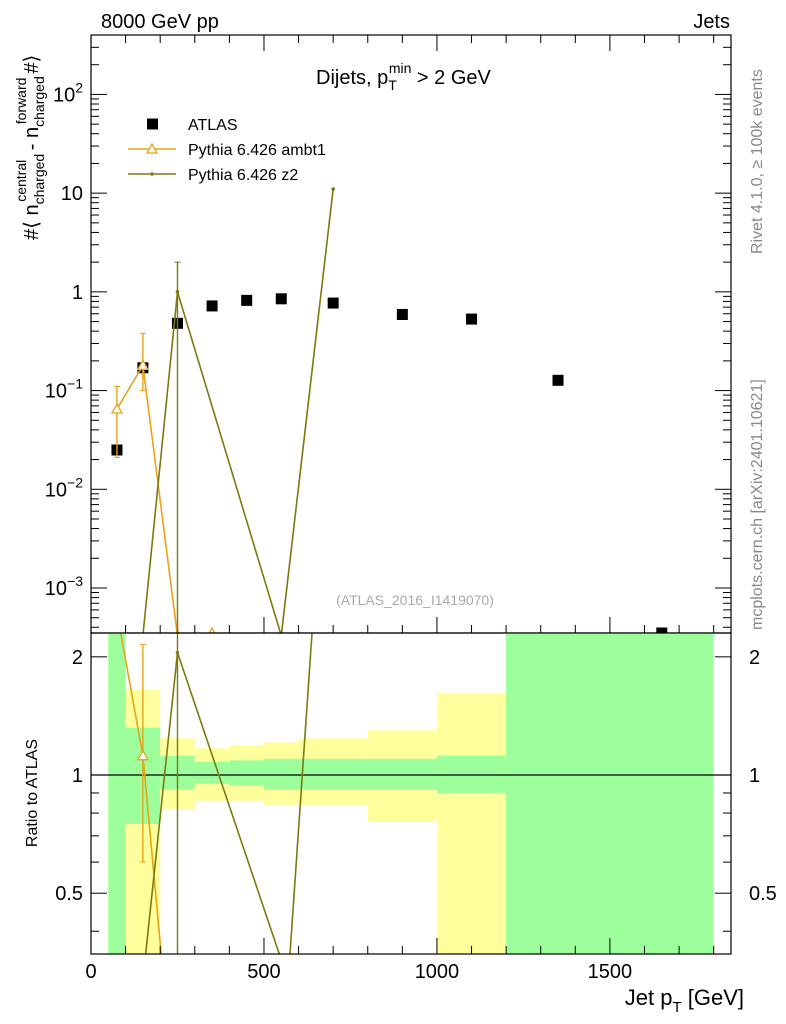 The height and width of the screenshot is (1024, 786). I want to click on legend: ATLAS Pythia 6.426 ambt1 Pythia 6.426 z2, so click(227, 150).